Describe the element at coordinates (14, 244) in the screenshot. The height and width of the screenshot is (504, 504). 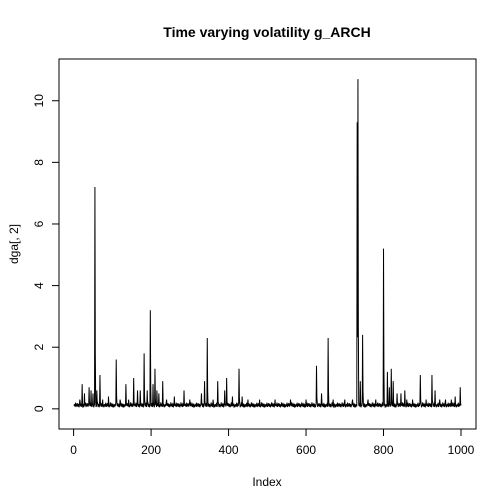
I see `y-axis-label: dga[, 2]` at that location.